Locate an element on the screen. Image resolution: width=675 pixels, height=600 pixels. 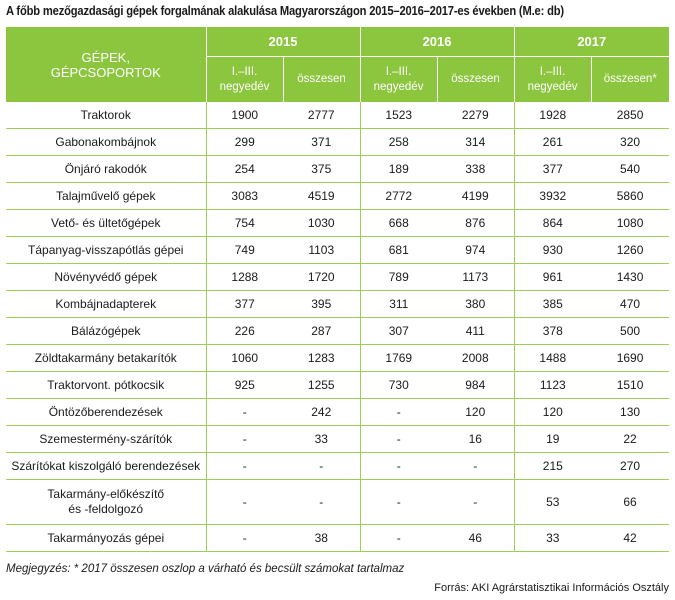
value-cell: 789 is located at coordinates (399, 277).